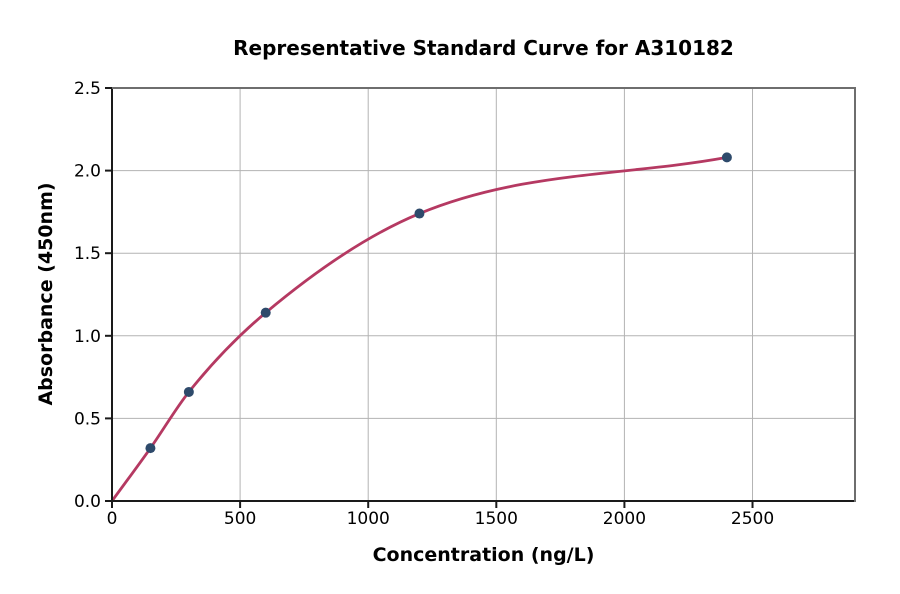 This screenshot has width=900, height=594. I want to click on y-tick-label: 0.5, so click(87, 419).